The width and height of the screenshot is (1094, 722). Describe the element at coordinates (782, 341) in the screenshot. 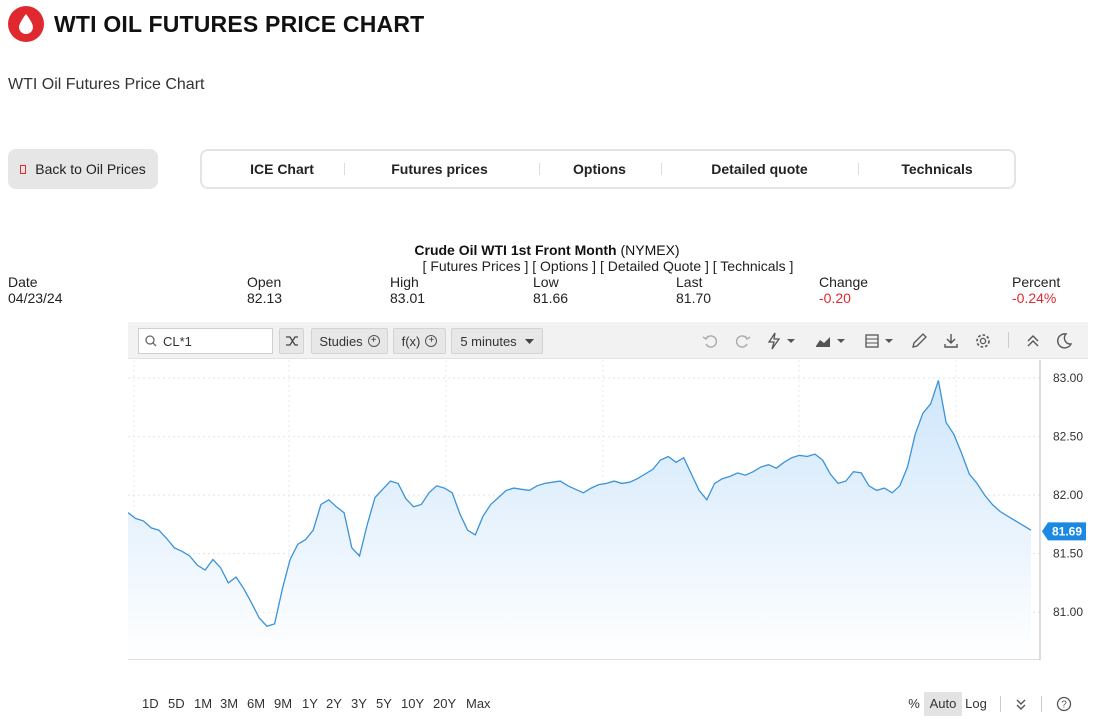

I see `events-lightning-icon` at that location.